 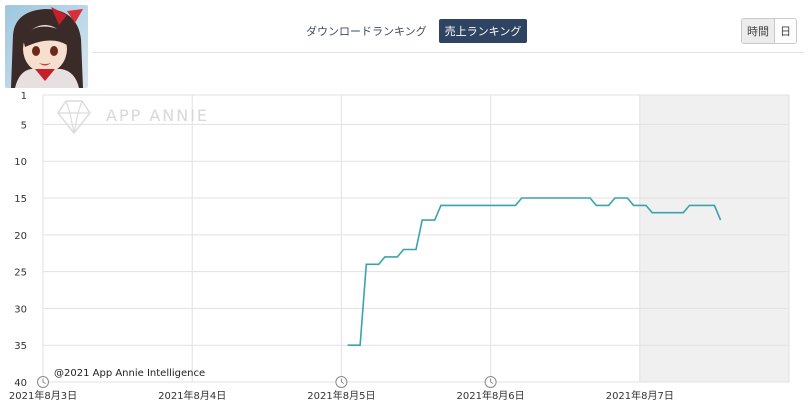 What do you see at coordinates (20, 273) in the screenshot?
I see `y-tick-label: 25` at bounding box center [20, 273].